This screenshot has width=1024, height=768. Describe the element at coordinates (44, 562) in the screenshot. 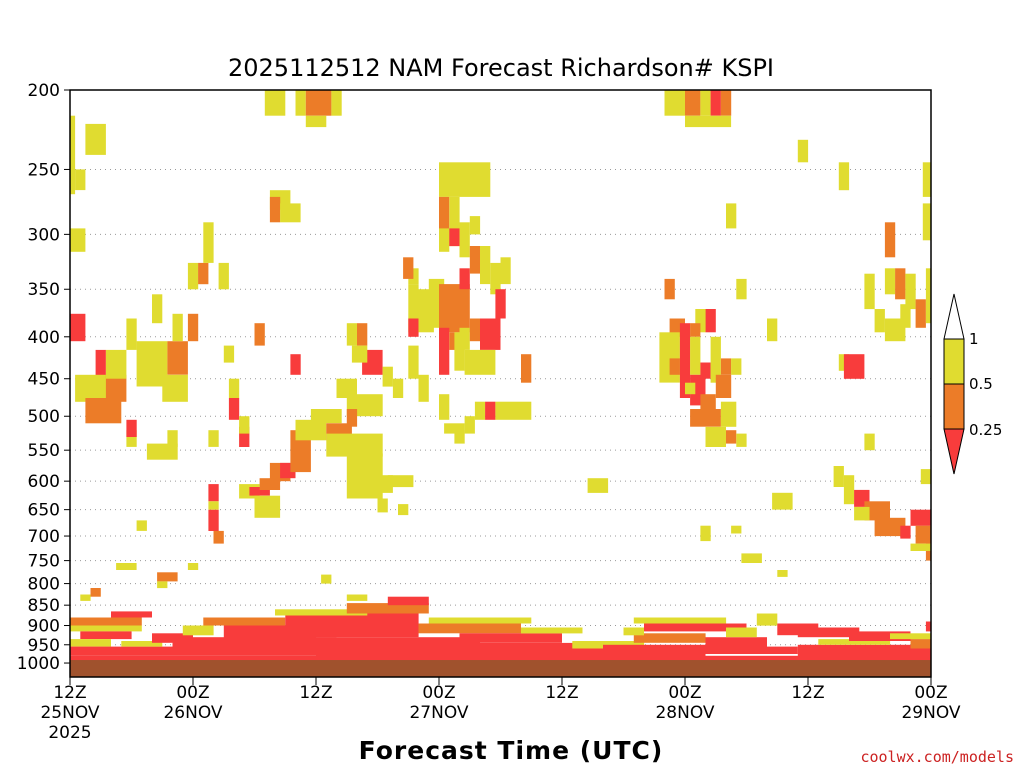

I see `y-tick-label-750: 750` at that location.